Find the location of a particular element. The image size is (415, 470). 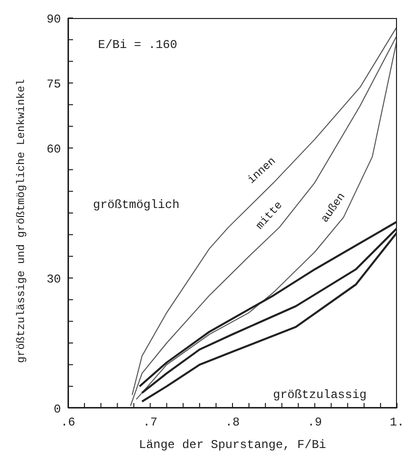

annotation: größtmöglich is located at coordinates (136, 205).